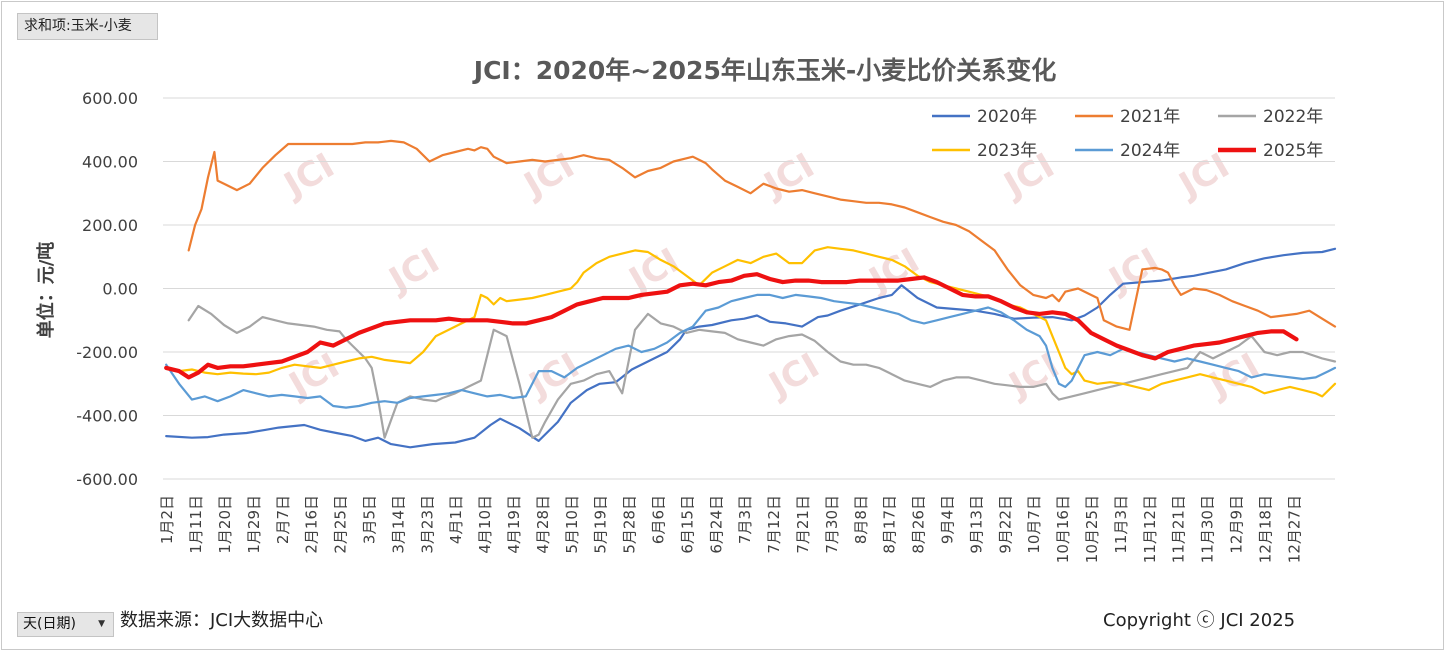 This screenshot has height=653, width=1447. I want to click on x-tick-label: 5月10日, so click(572, 524).